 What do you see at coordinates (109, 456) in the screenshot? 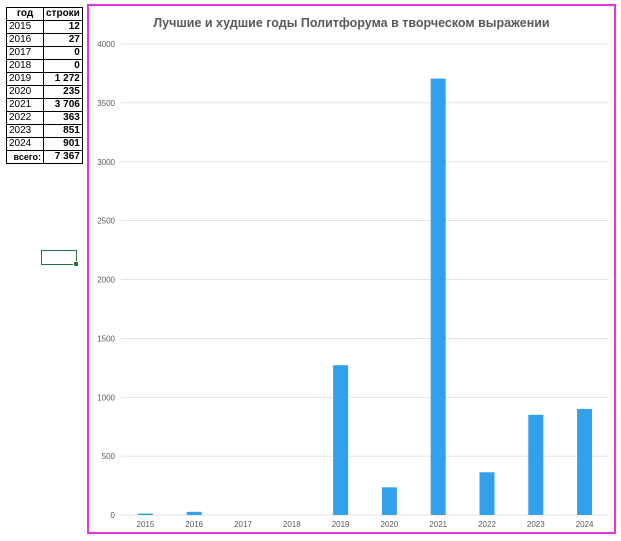
I see `y-tick-label: 500` at bounding box center [109, 456].